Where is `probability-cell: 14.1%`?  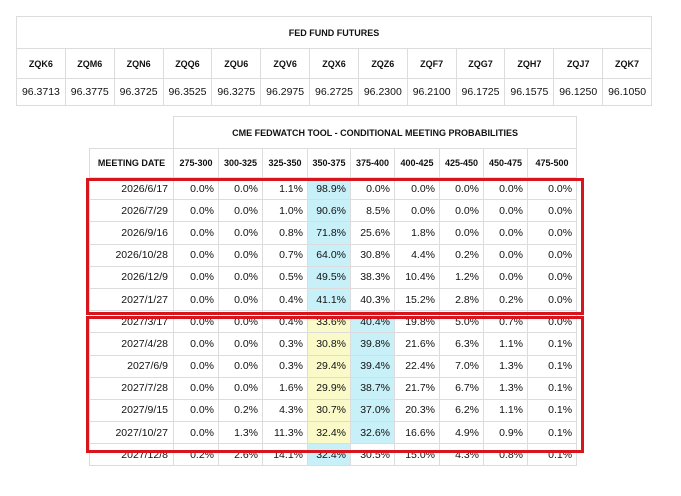 probability-cell: 14.1% is located at coordinates (285, 455).